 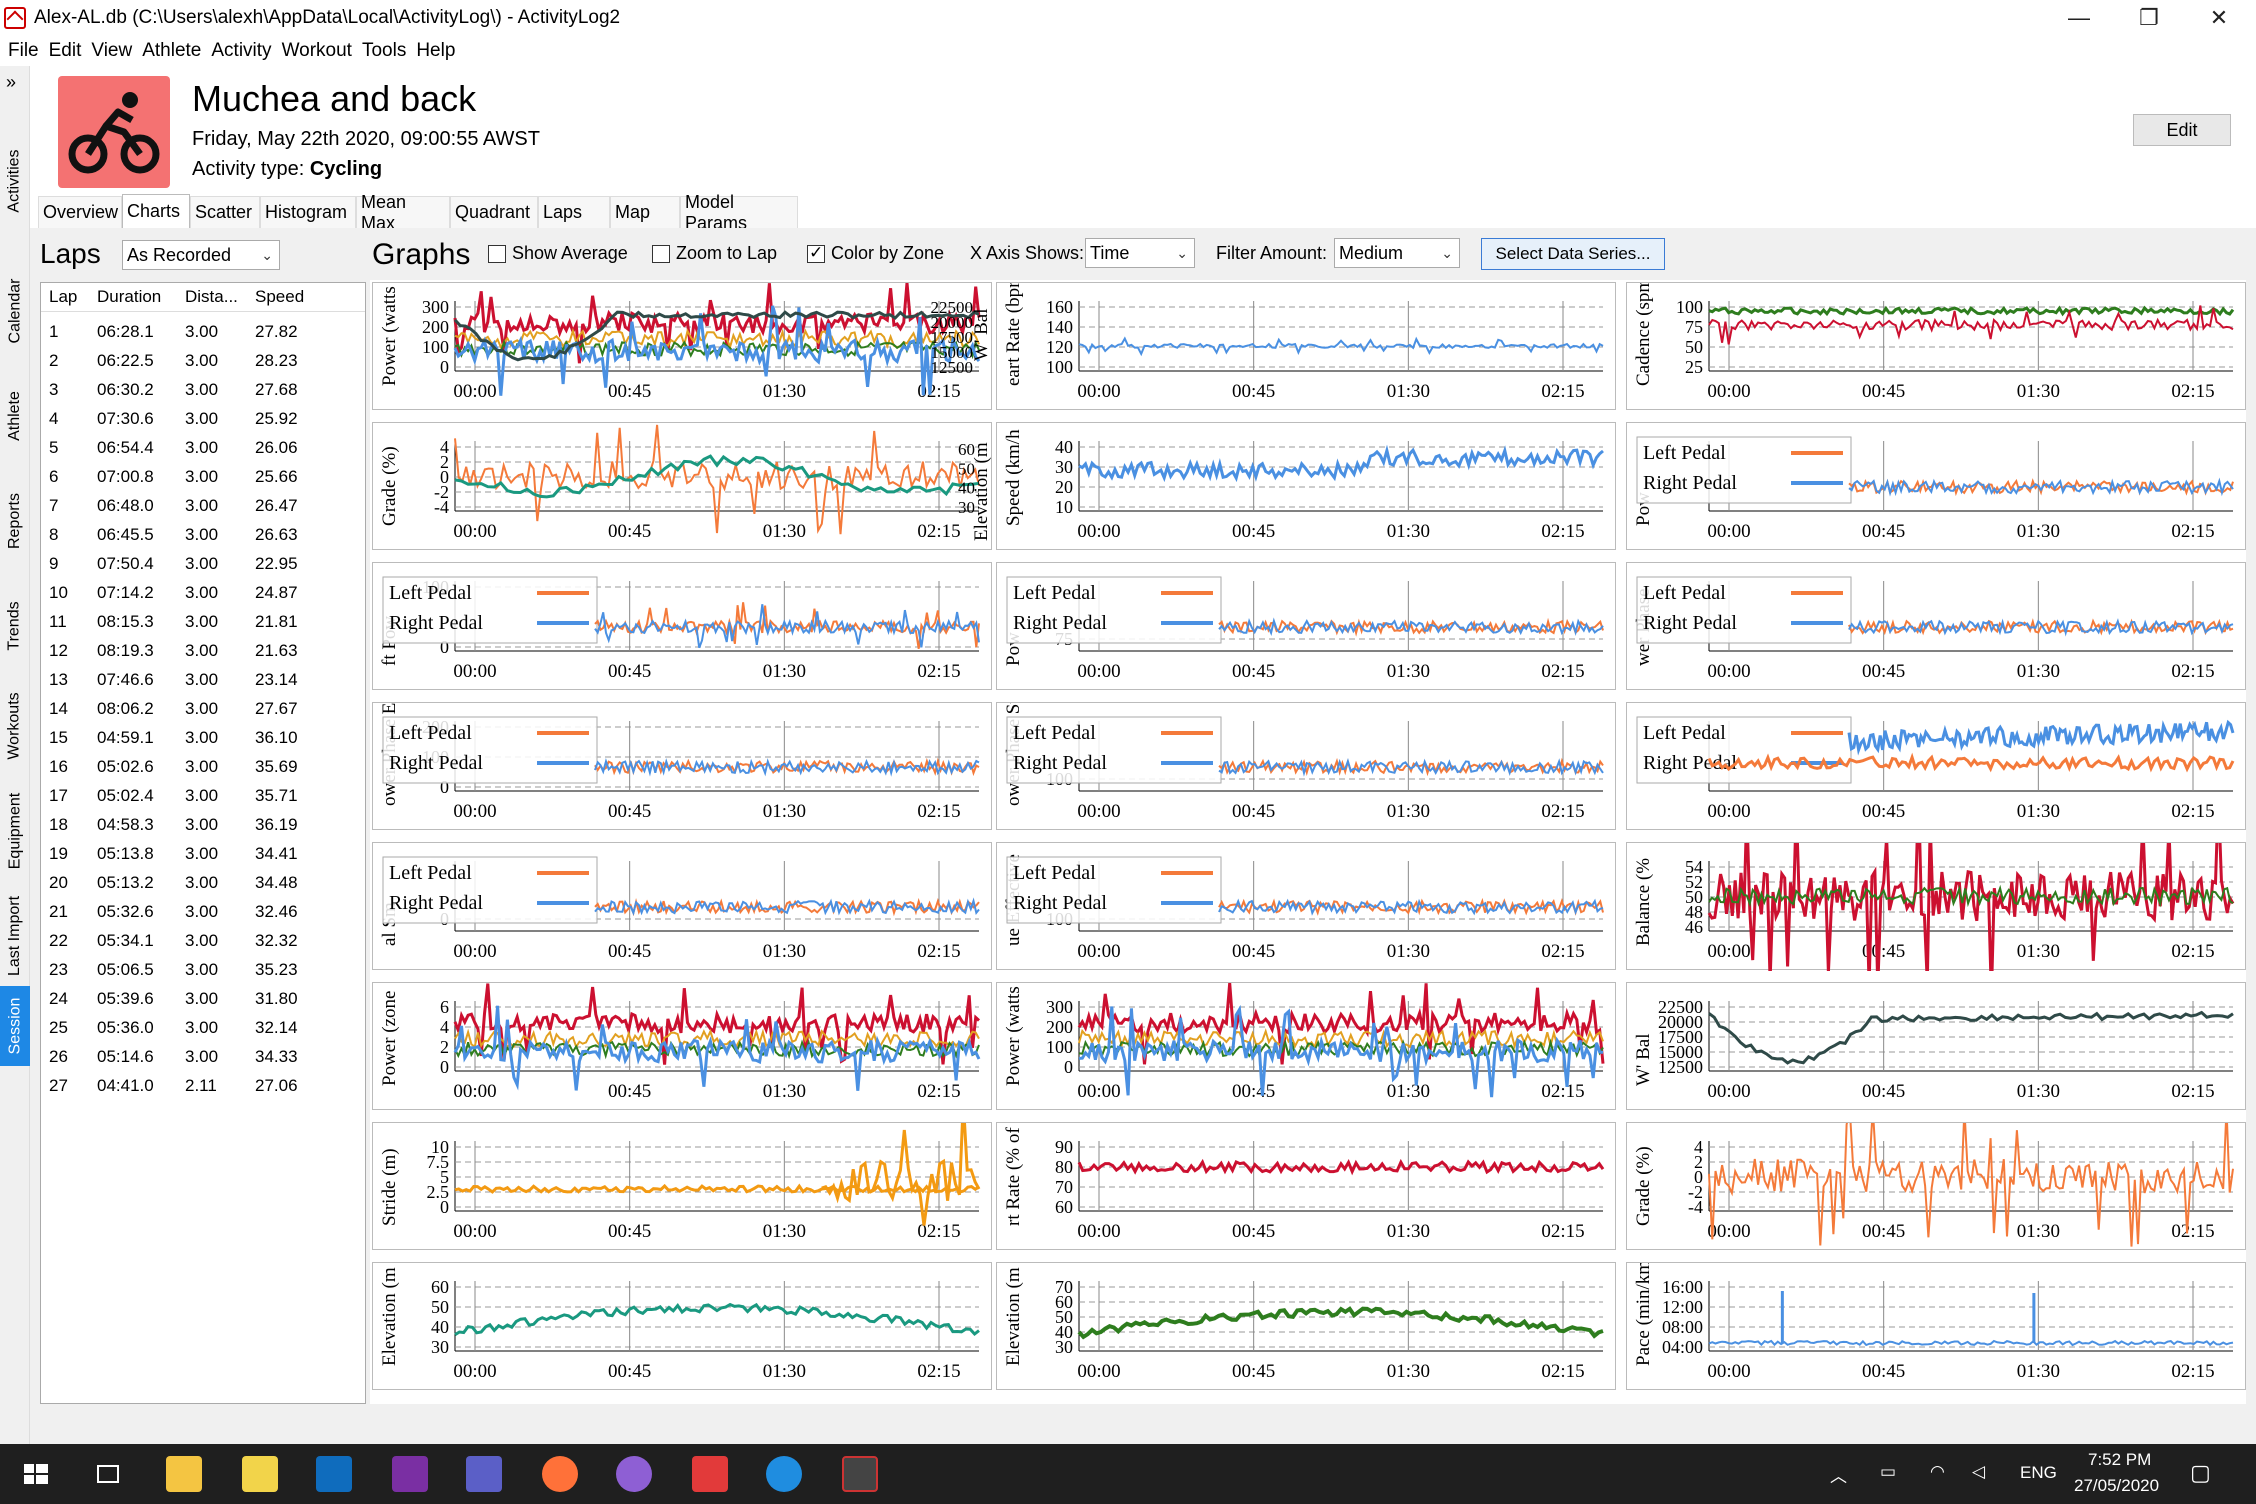 What do you see at coordinates (2182, 130) in the screenshot?
I see `edit-button: Edit` at bounding box center [2182, 130].